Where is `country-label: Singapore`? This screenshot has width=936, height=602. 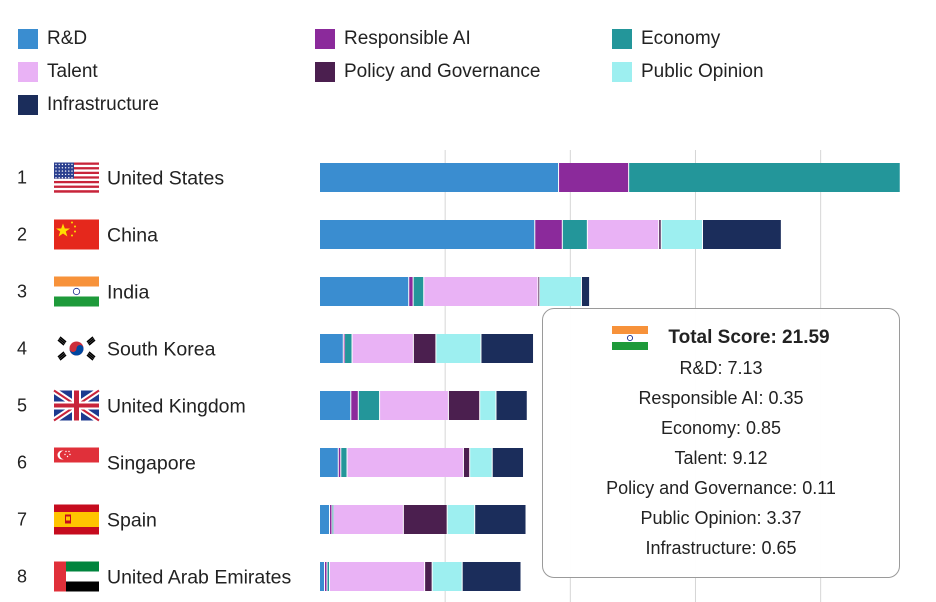 country-label: Singapore is located at coordinates (151, 464).